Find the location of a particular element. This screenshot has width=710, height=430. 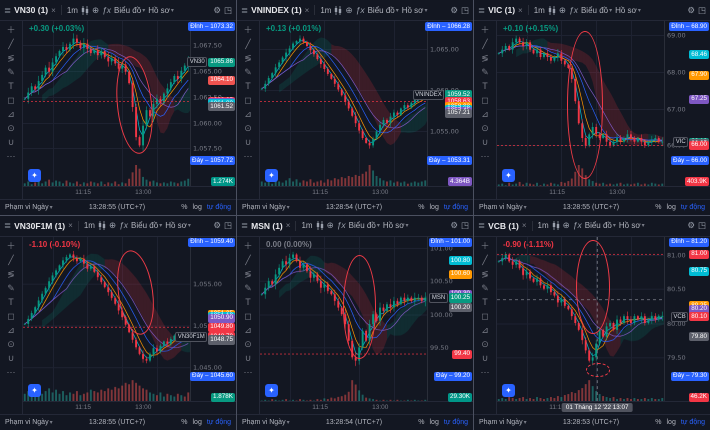

symbol-button: MSN (1) is located at coordinates (267, 225).